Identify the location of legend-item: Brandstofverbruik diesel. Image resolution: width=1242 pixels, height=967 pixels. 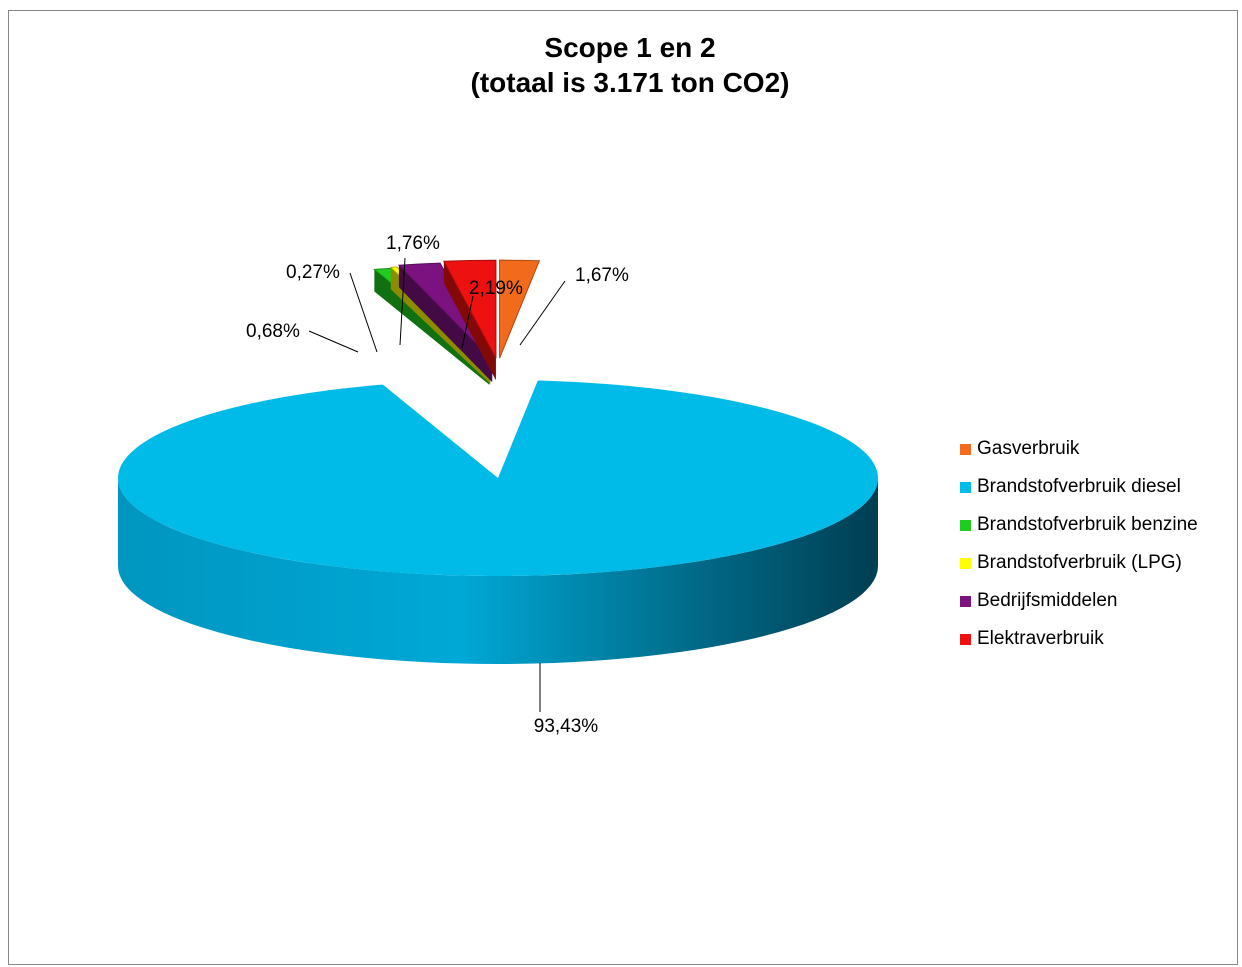
(1079, 487).